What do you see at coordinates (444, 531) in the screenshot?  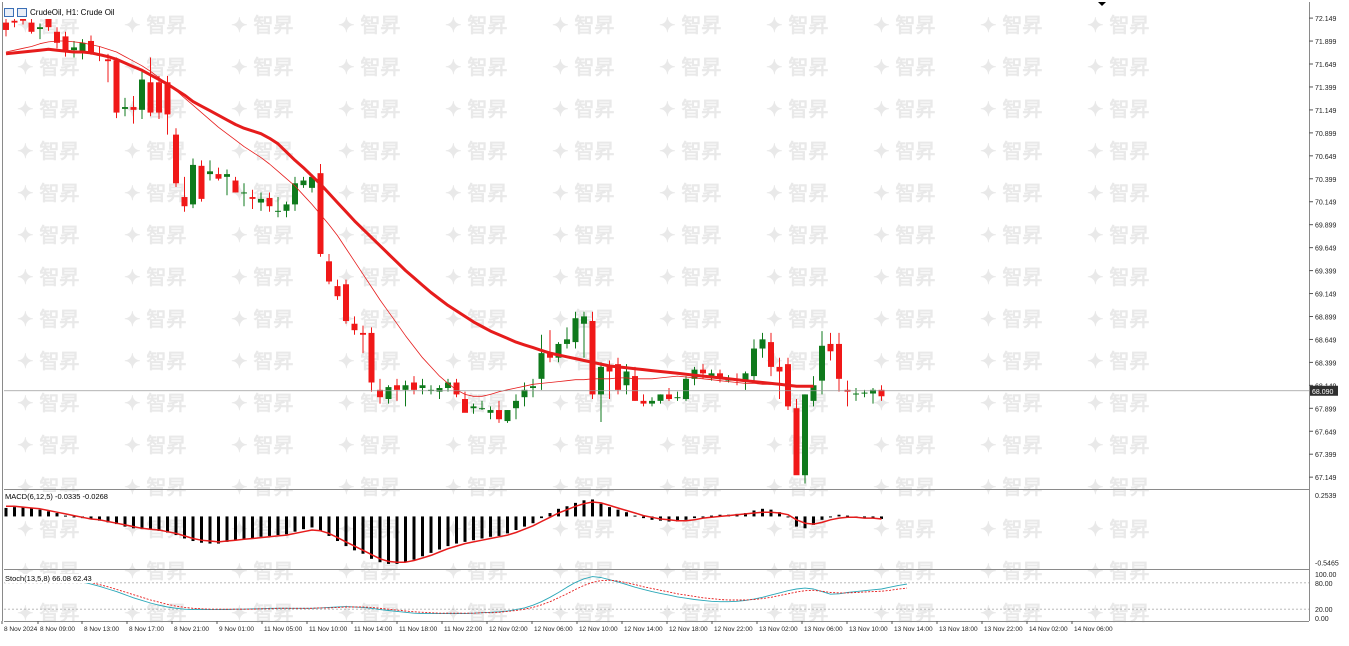 I see `macd-pane` at bounding box center [444, 531].